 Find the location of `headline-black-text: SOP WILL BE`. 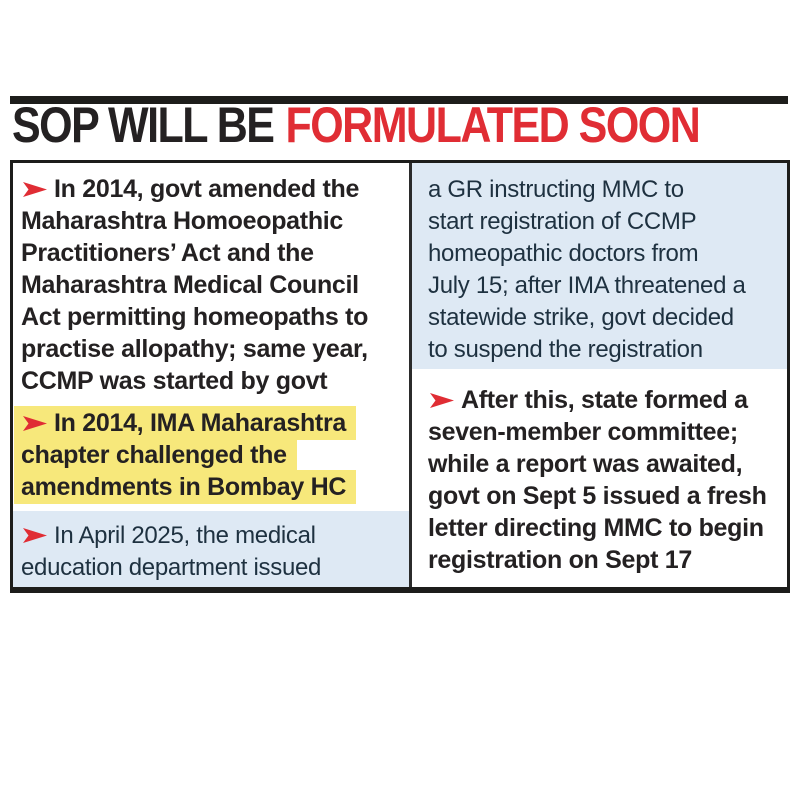

headline-black-text: SOP WILL BE is located at coordinates (143, 126).